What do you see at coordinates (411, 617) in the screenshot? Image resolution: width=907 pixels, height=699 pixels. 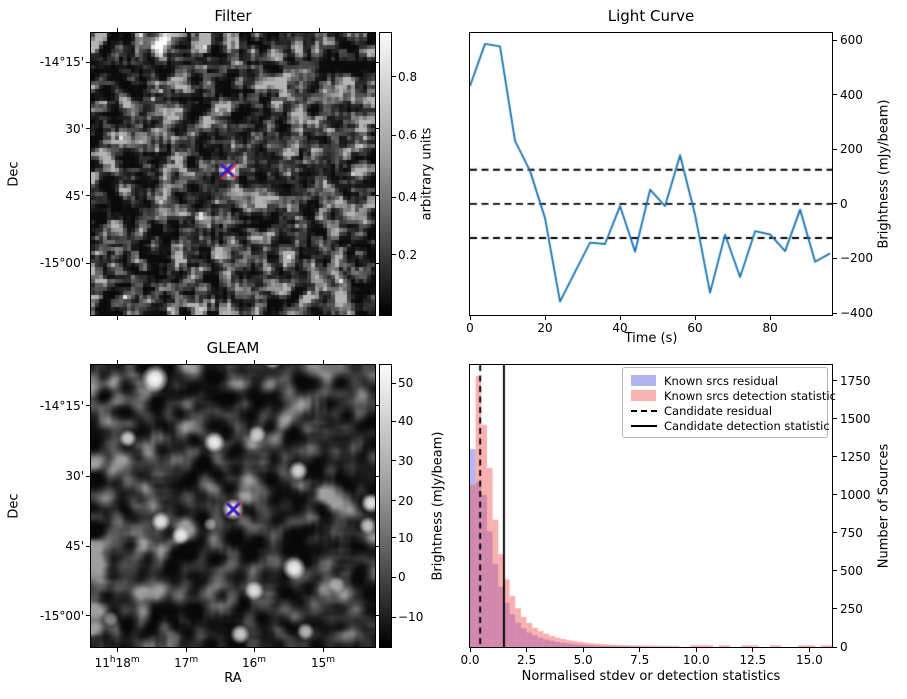 I see `tick-label: −10` at bounding box center [411, 617].